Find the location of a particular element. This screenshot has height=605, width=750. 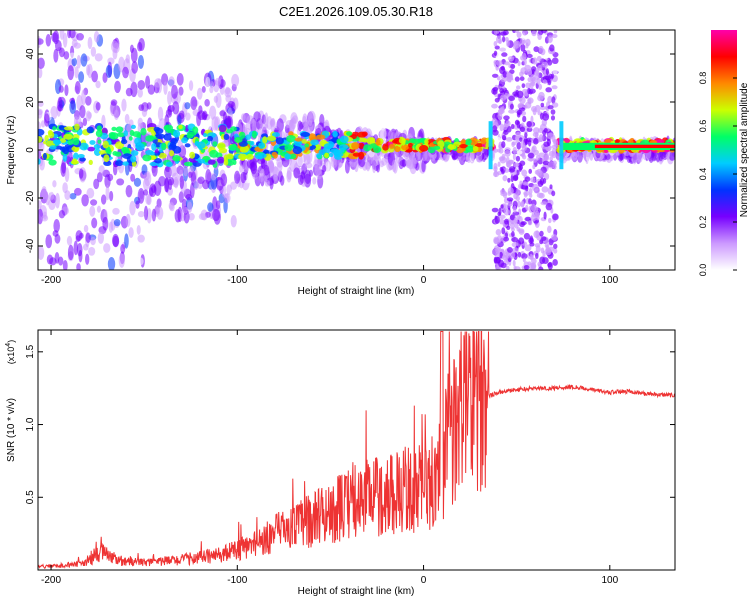

snr-x-tick-label: 100 is located at coordinates (609, 580).